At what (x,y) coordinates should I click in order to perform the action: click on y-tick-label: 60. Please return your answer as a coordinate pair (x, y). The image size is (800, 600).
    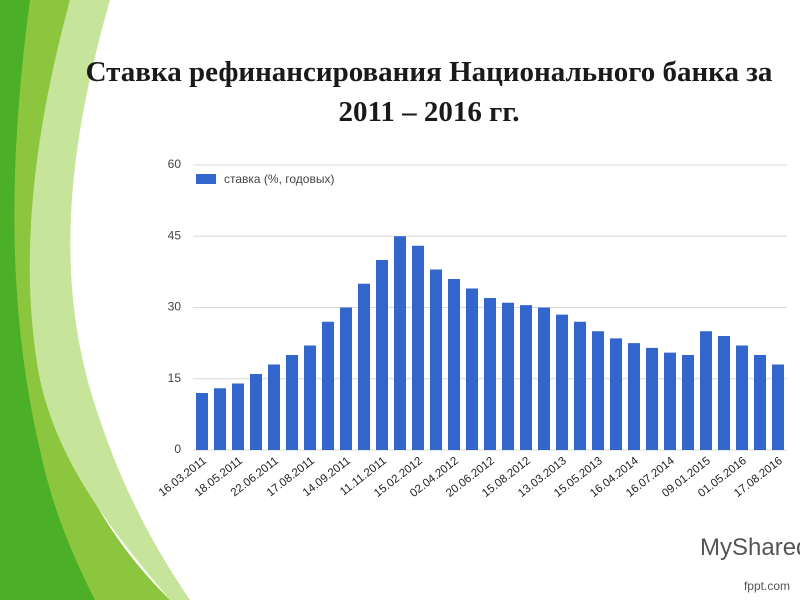
    Looking at the image, I should click on (175, 164).